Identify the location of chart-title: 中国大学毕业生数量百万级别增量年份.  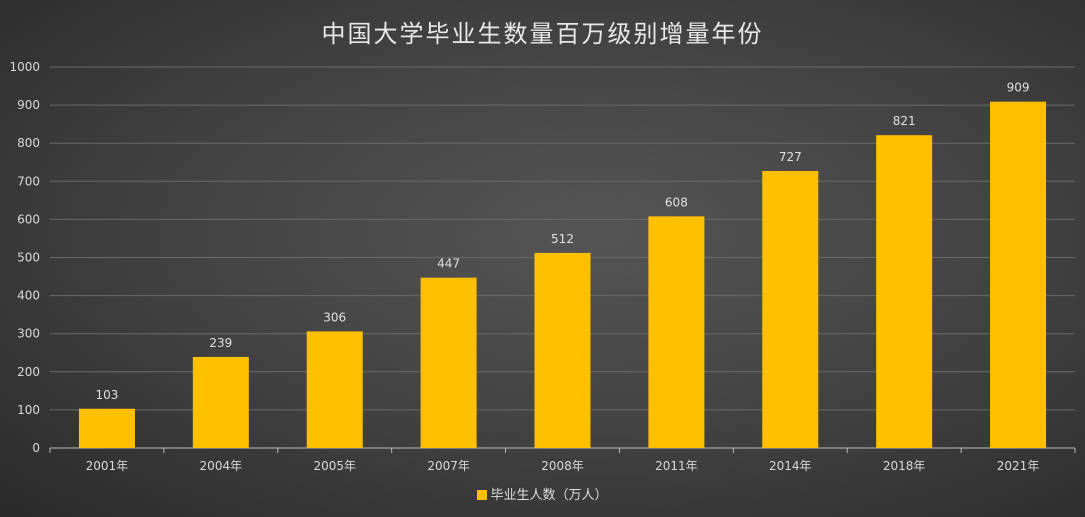
(542, 34).